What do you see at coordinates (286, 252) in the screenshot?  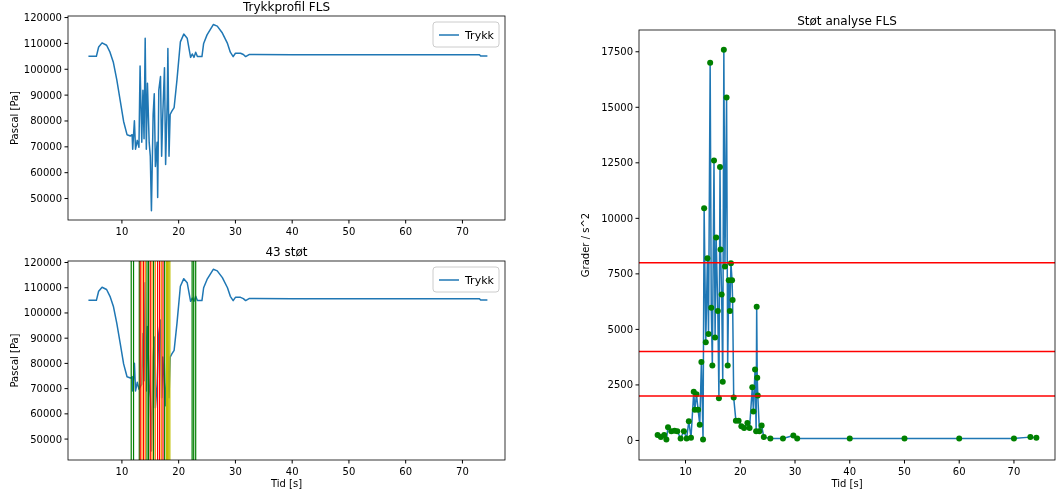 I see `chart-title: 43 støt` at bounding box center [286, 252].